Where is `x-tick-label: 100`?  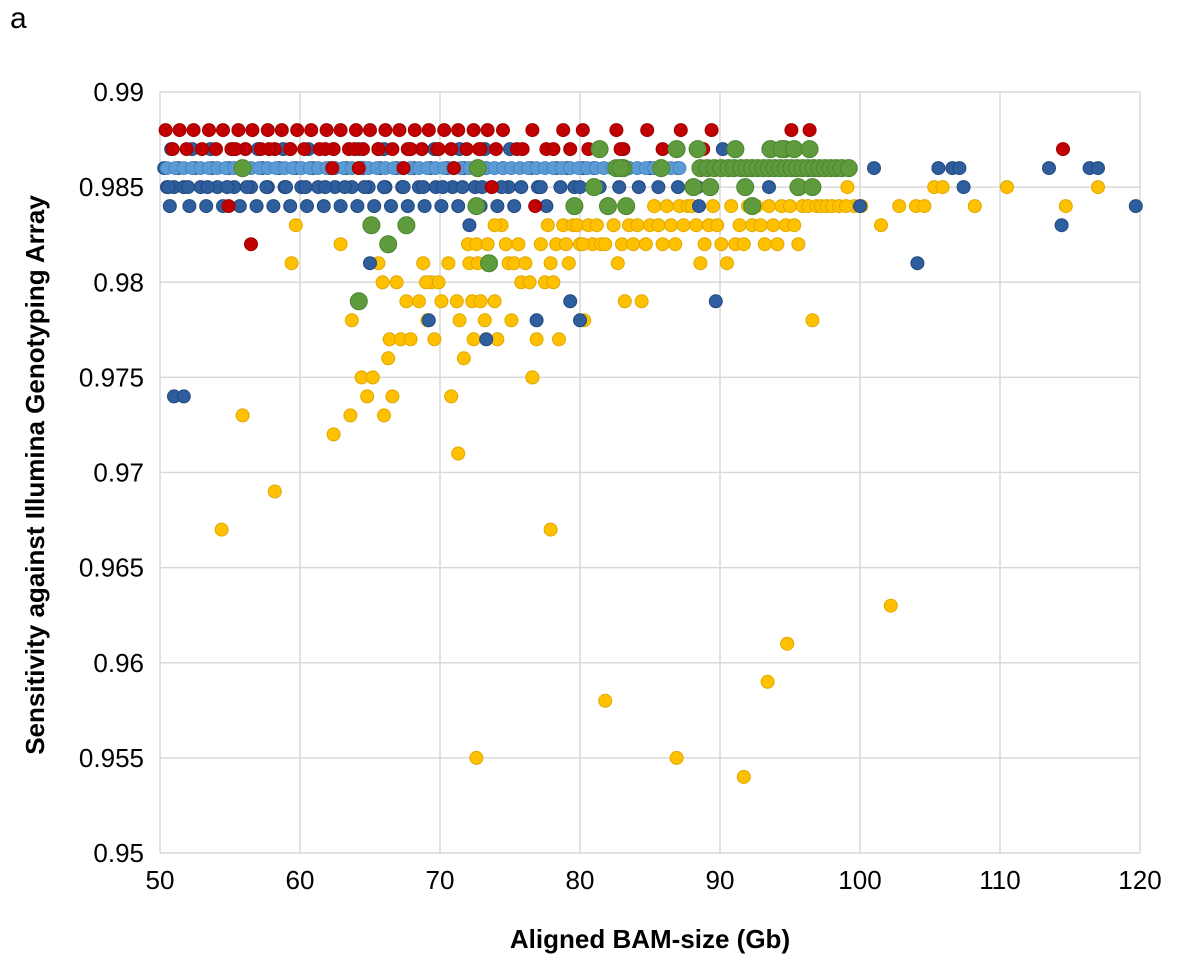 x-tick-label: 100 is located at coordinates (859, 880).